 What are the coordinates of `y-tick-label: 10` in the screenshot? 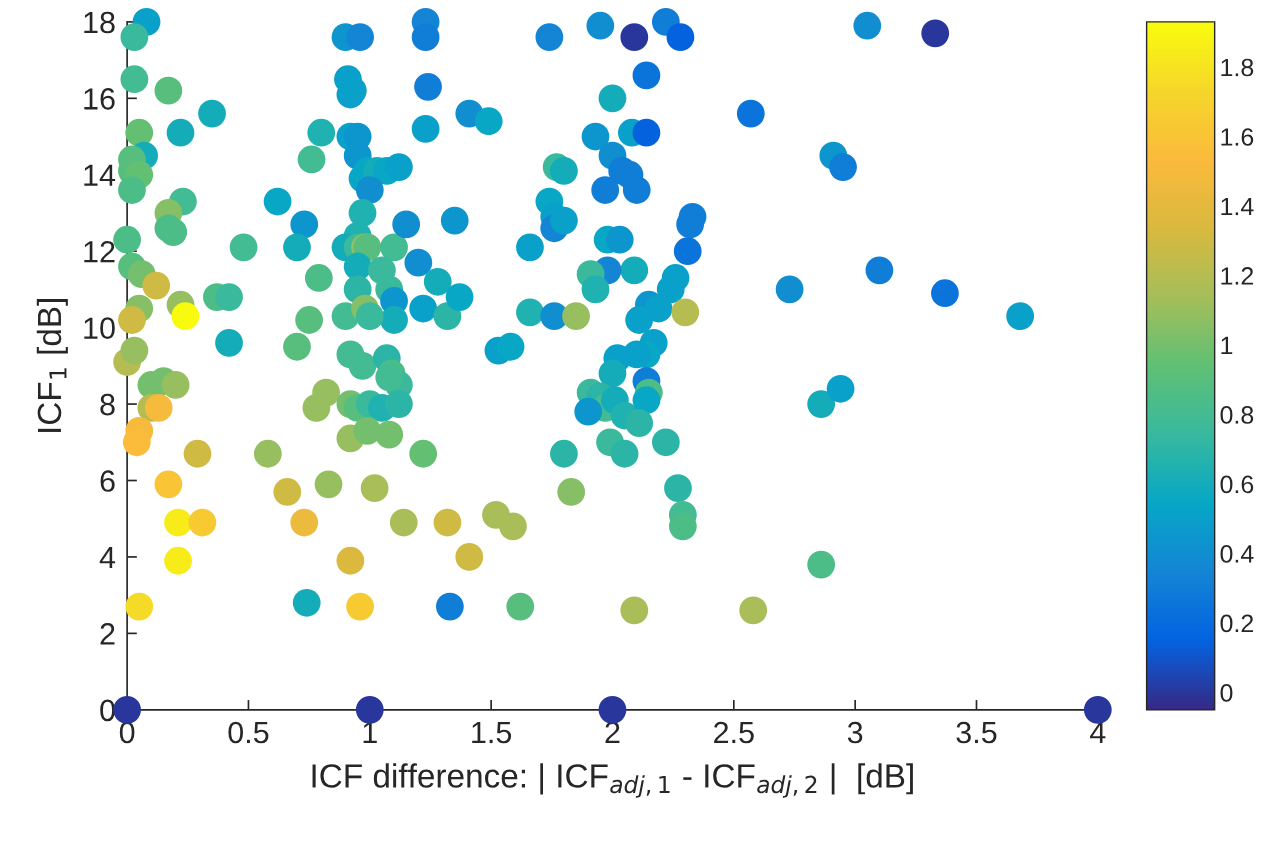 It's located at (99, 328).